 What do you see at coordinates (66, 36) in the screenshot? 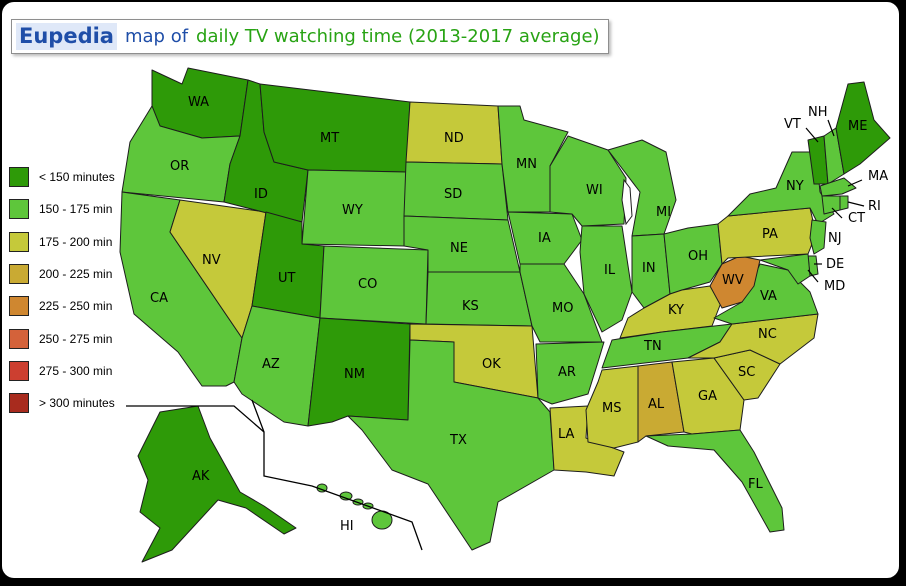
I see `brand-logo: Eupedia` at bounding box center [66, 36].